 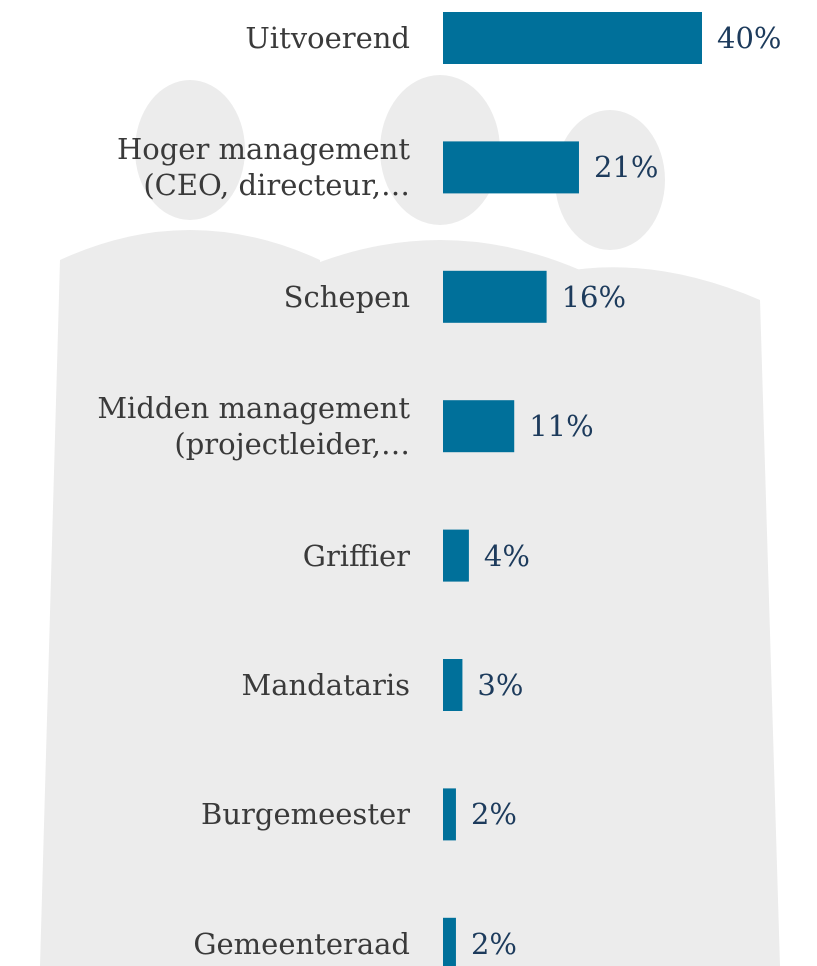 What do you see at coordinates (626, 167) in the screenshot?
I see `value-label: 21%` at bounding box center [626, 167].